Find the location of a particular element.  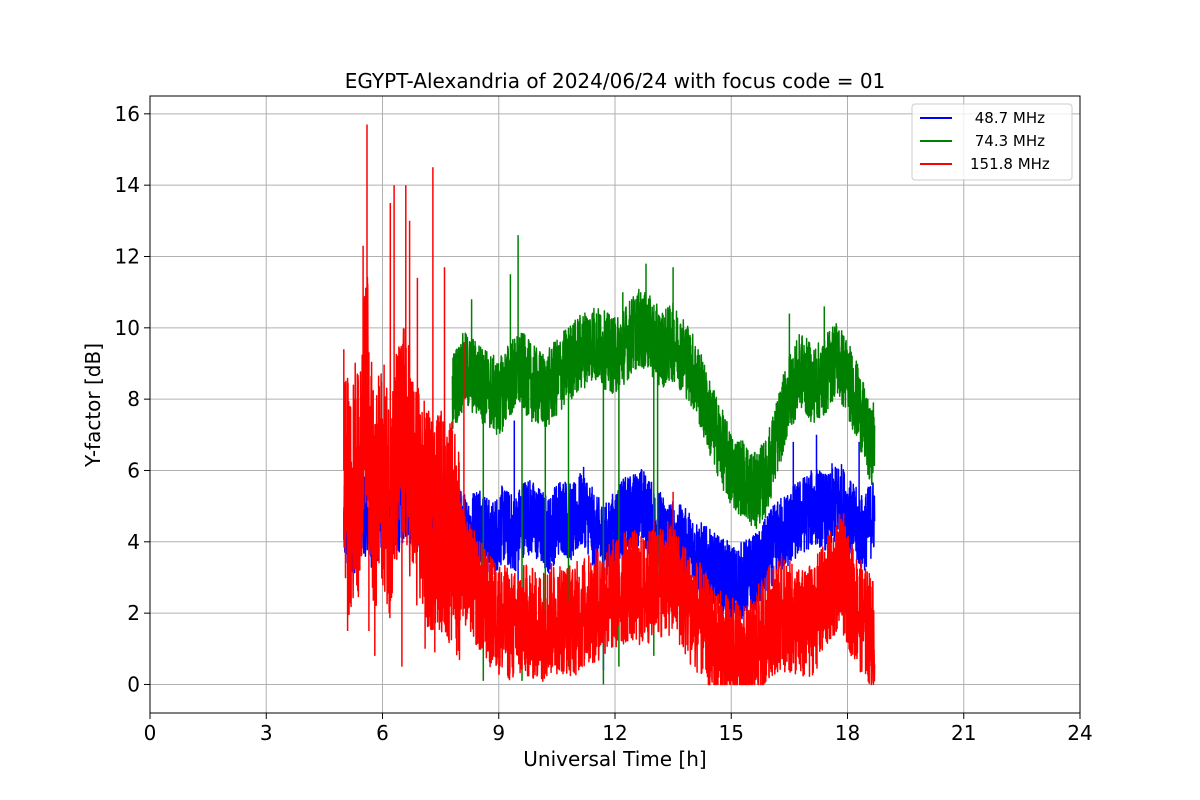

x-tick-label: 18 is located at coordinates (847, 733).